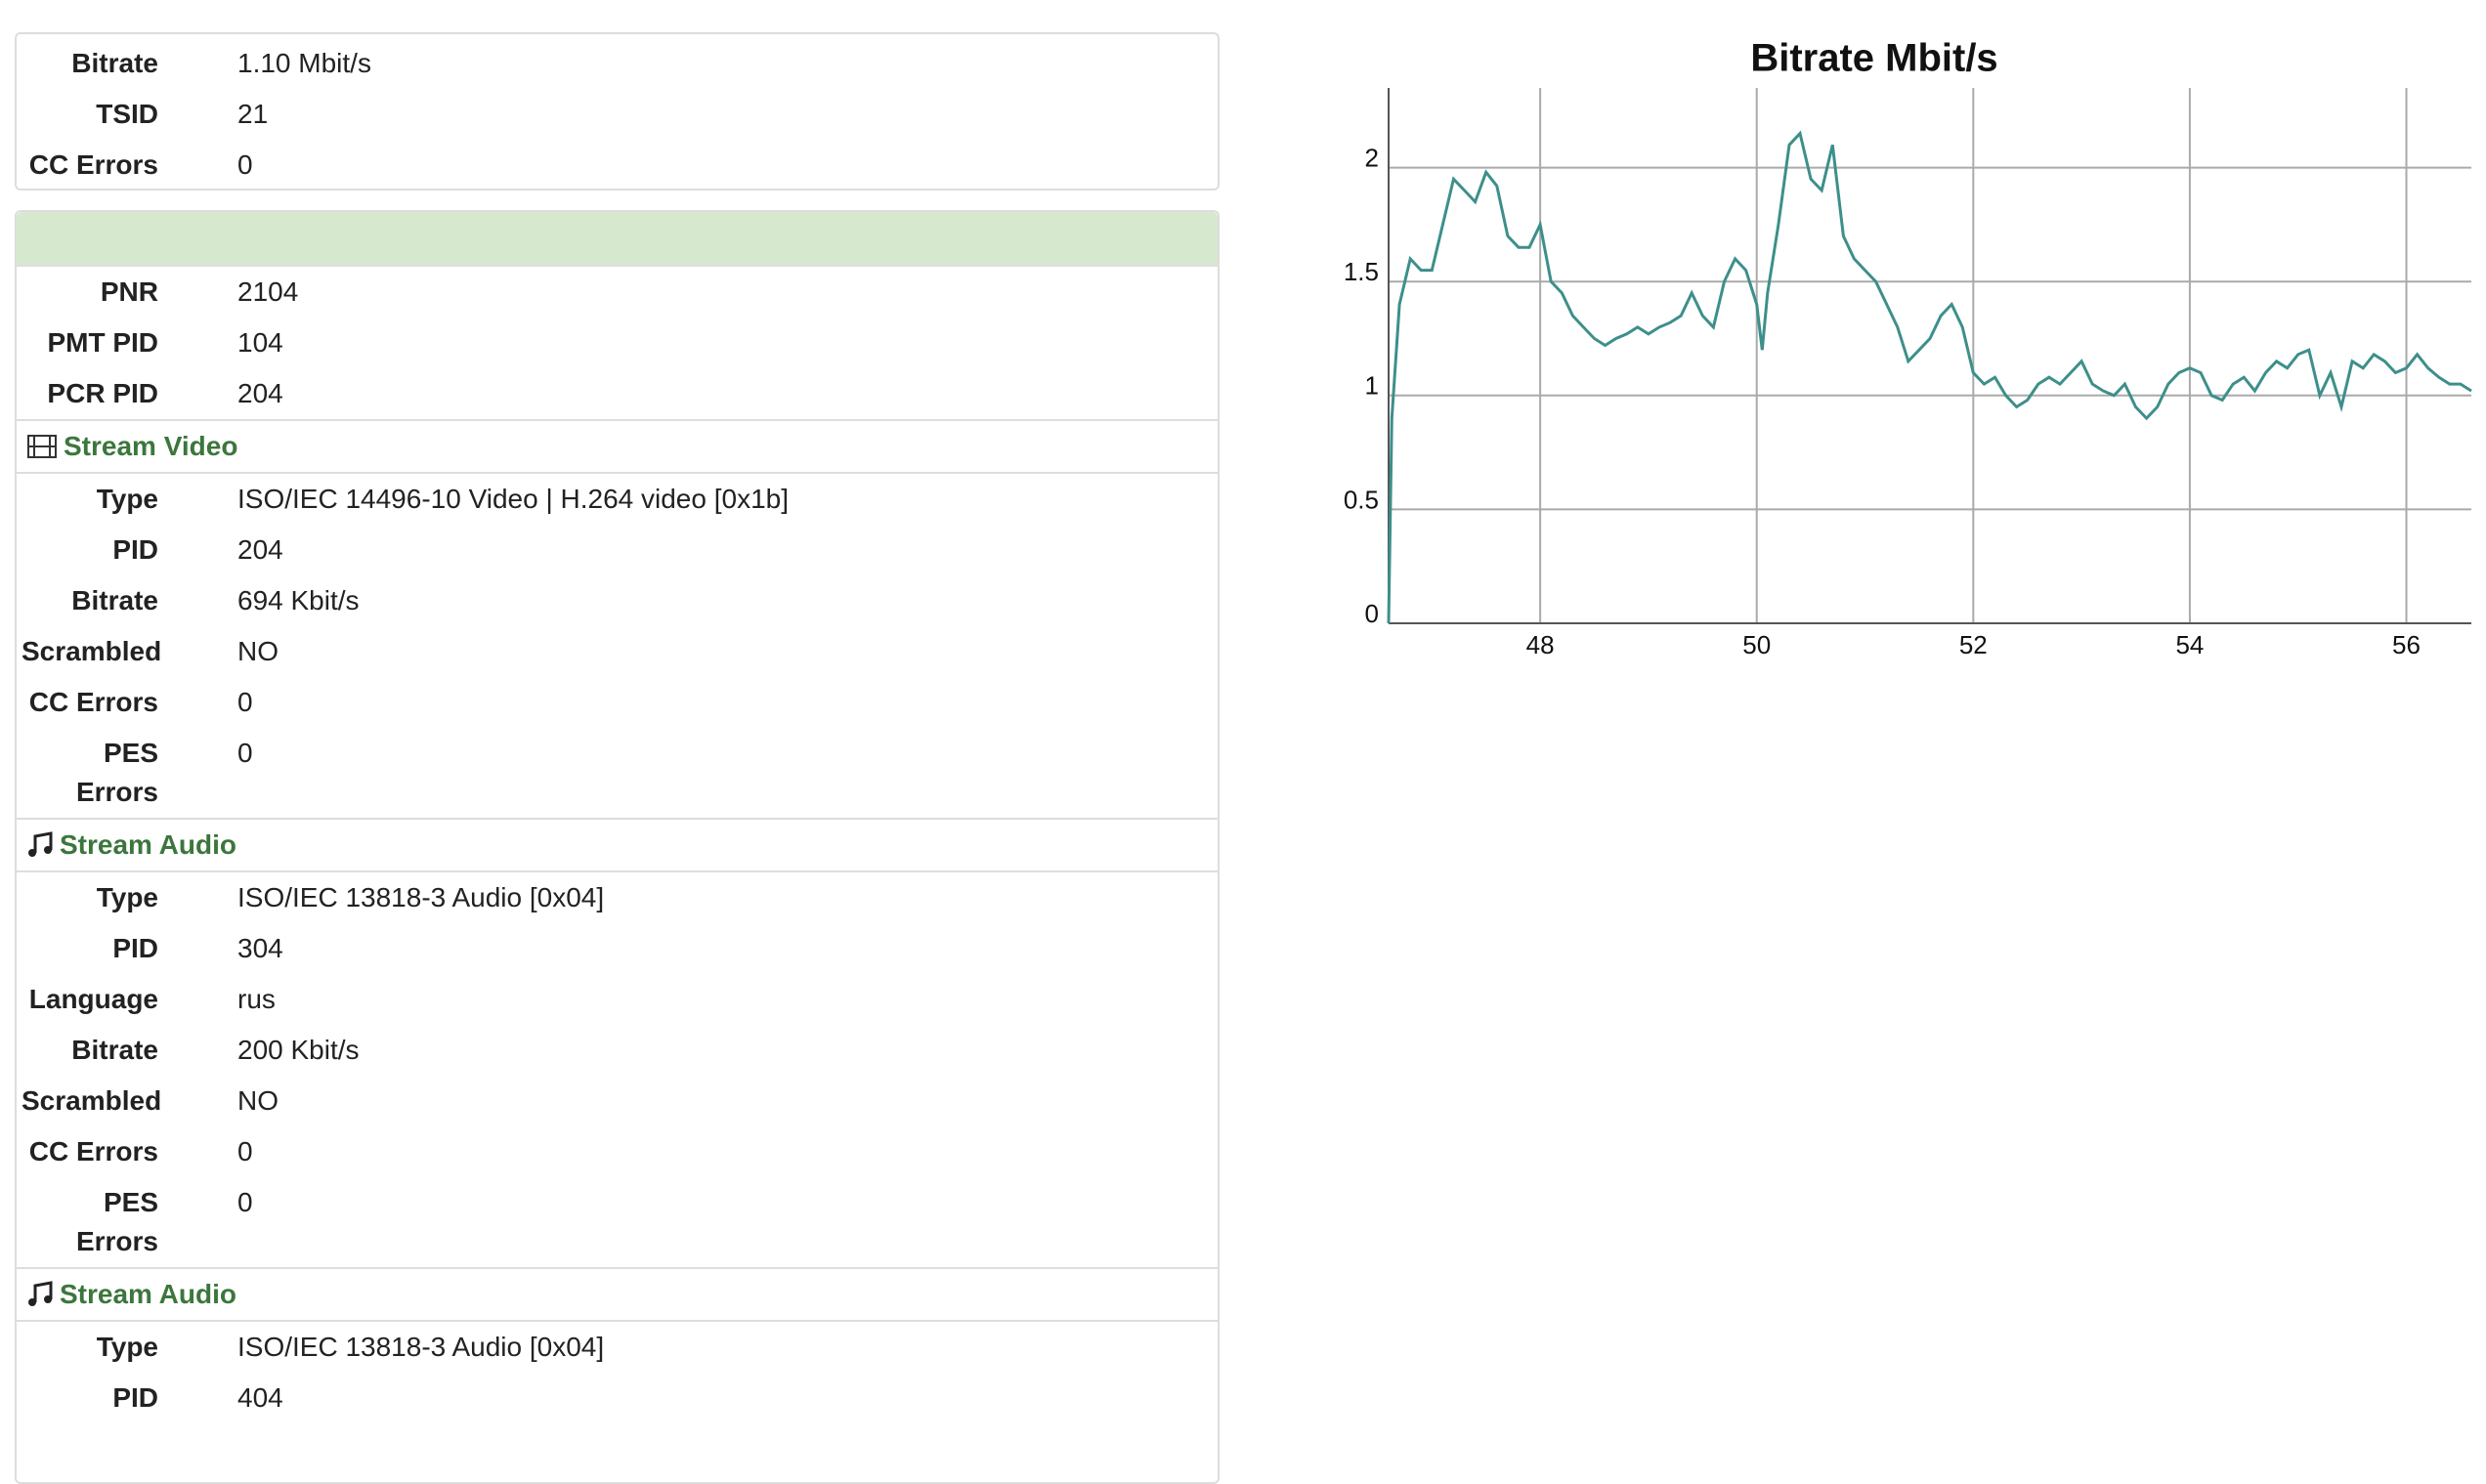 Image resolution: width=2486 pixels, height=1484 pixels. Describe the element at coordinates (618, 1398) in the screenshot. I see `info-row: PID 404` at that location.